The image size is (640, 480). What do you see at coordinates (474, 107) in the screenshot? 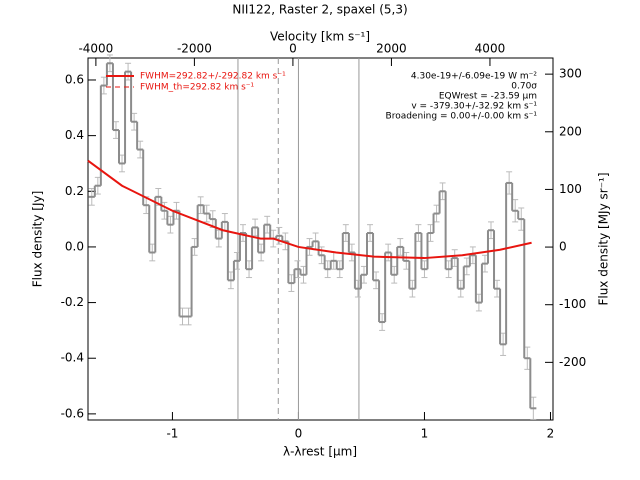
I see `annotation: v = -379.30+/-32.92 km s⁻¹` at bounding box center [474, 107].